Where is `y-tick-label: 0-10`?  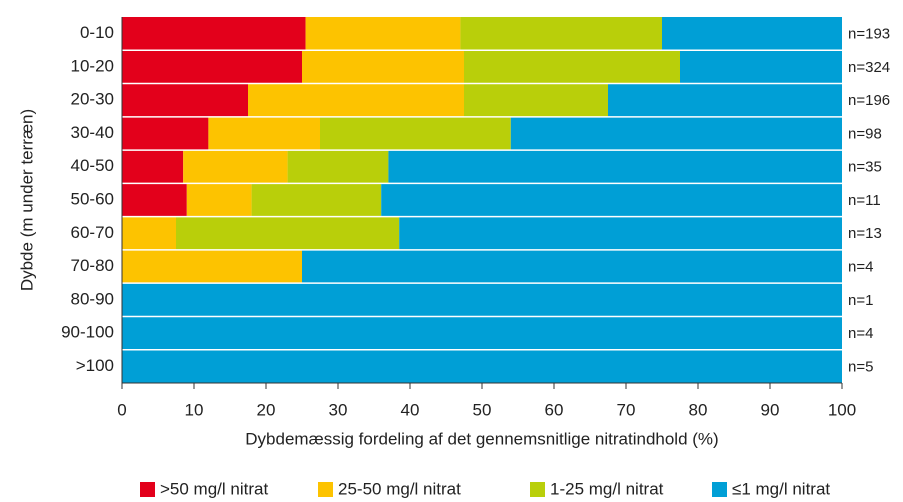
y-tick-label: 0-10 is located at coordinates (97, 32).